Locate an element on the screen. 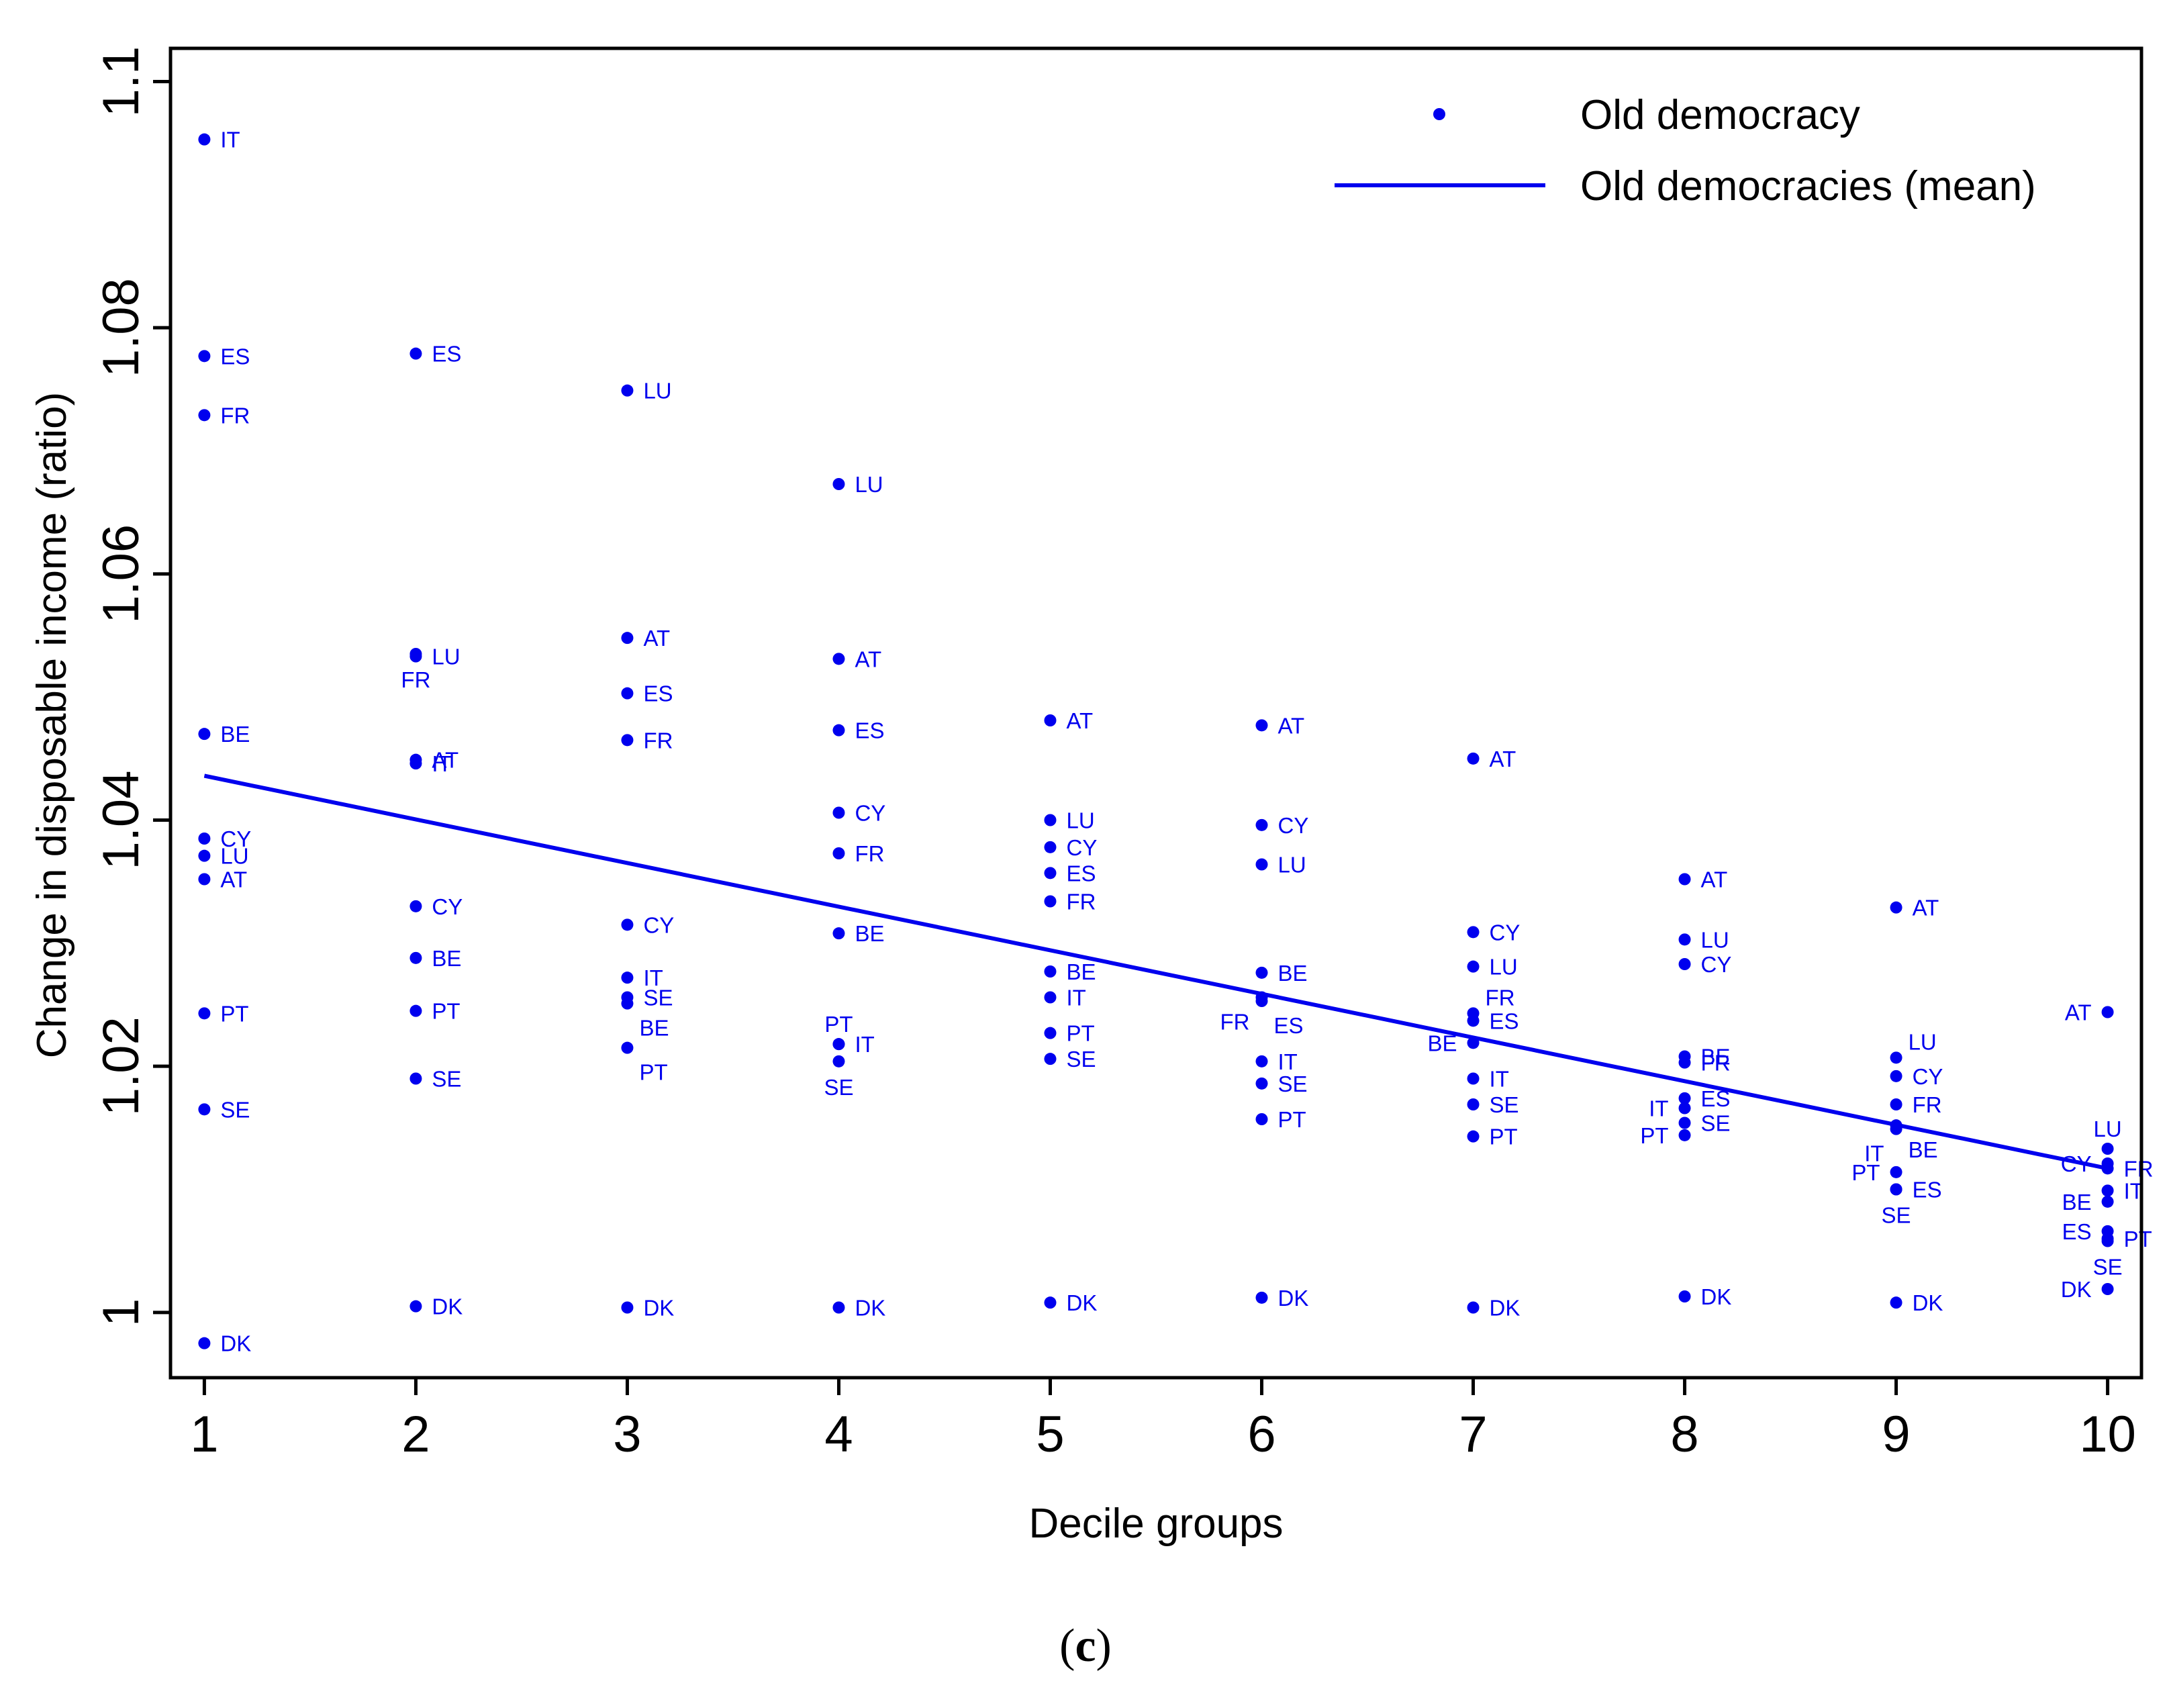 This screenshot has width=2171, height=1708. point-d5-pt is located at coordinates (1050, 1033).